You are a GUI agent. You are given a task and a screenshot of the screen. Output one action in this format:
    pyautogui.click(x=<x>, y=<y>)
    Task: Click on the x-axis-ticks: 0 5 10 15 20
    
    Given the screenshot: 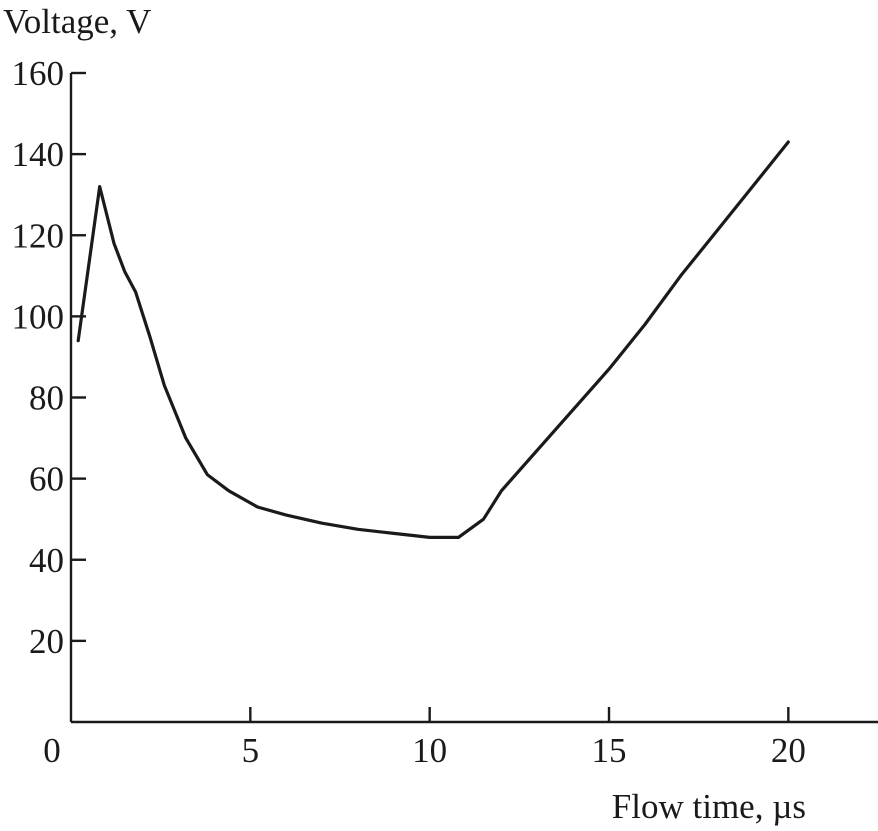 What is the action you would take?
    pyautogui.click(x=424, y=738)
    